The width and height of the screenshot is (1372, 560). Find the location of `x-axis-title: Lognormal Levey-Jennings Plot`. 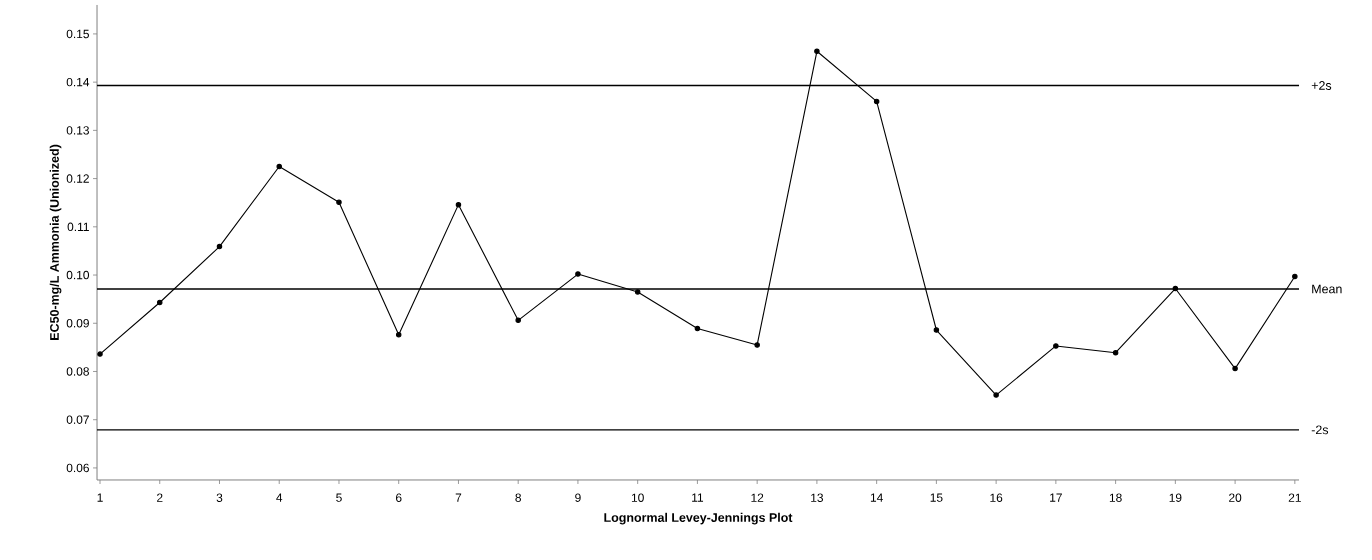

x-axis-title: Lognormal Levey-Jennings Plot is located at coordinates (698, 518).